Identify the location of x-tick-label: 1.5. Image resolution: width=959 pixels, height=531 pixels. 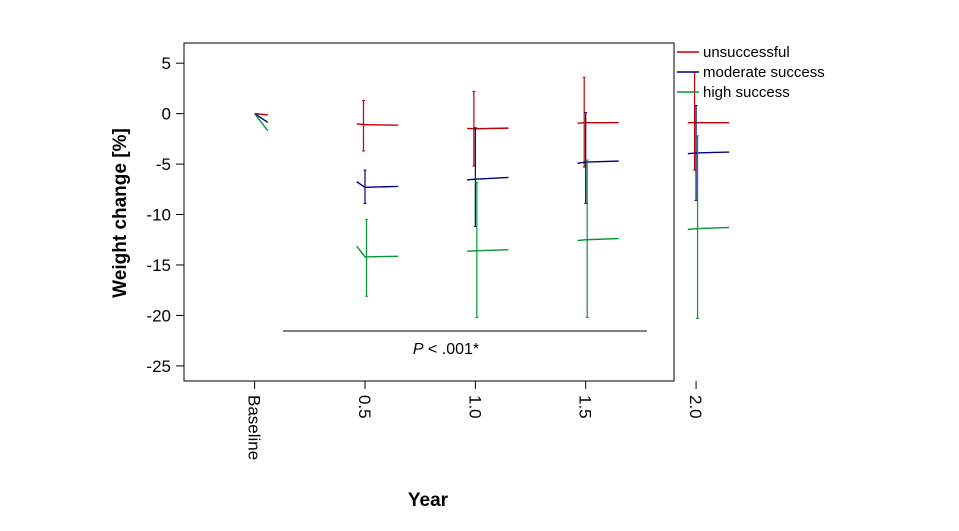
(585, 407).